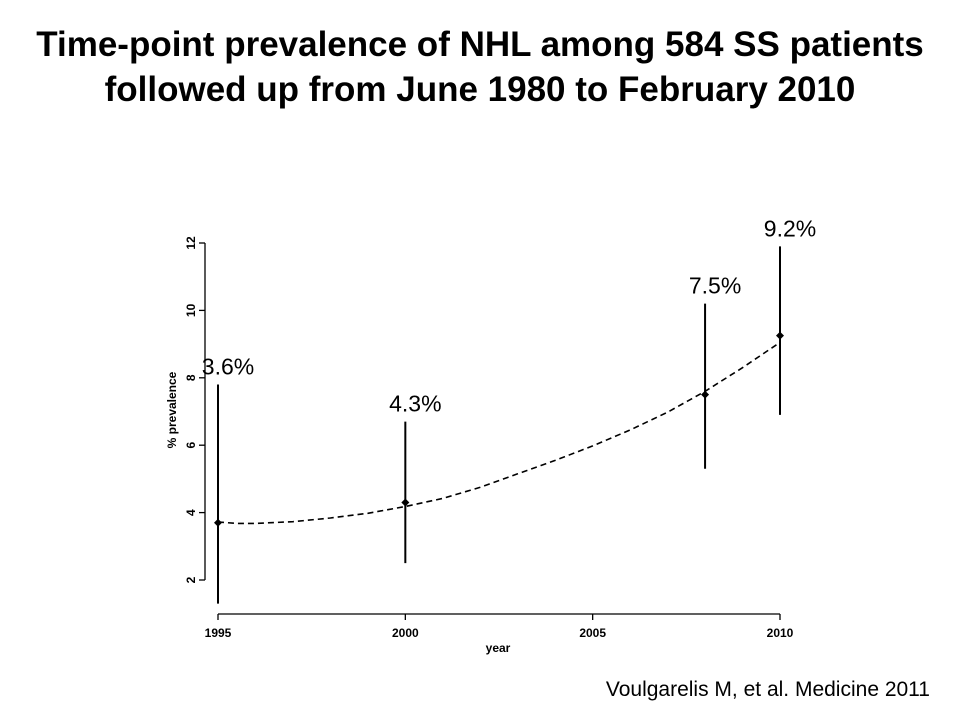 The height and width of the screenshot is (720, 960). I want to click on x-tick-label: 2005, so click(592, 633).